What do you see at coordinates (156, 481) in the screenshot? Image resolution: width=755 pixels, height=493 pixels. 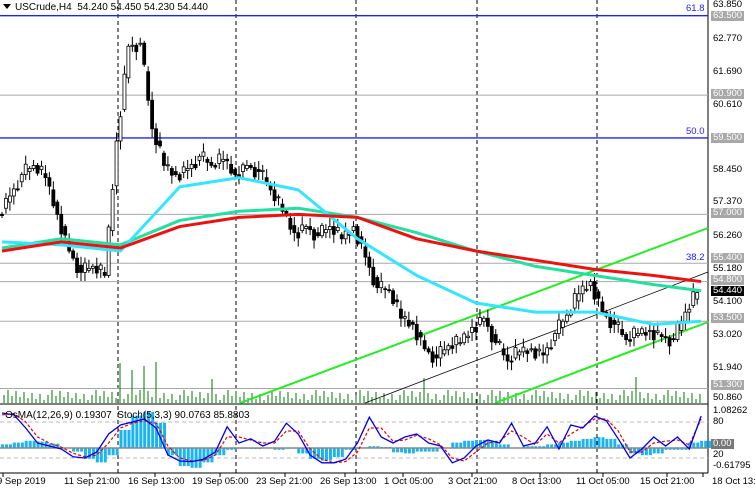 I see `time-label: 16 Sep 13:00` at bounding box center [156, 481].